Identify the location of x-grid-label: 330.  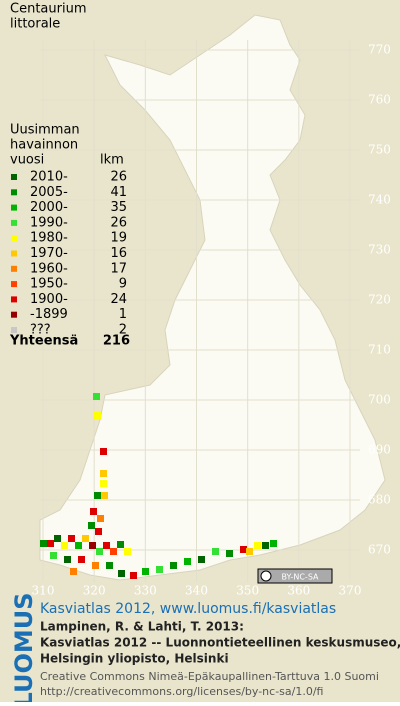
(145, 591).